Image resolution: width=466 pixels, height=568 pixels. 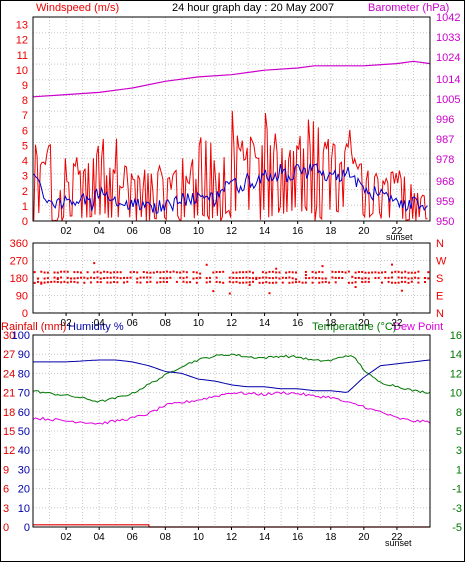 I want to click on windspeed-tick-label: 1, so click(x=25, y=207).